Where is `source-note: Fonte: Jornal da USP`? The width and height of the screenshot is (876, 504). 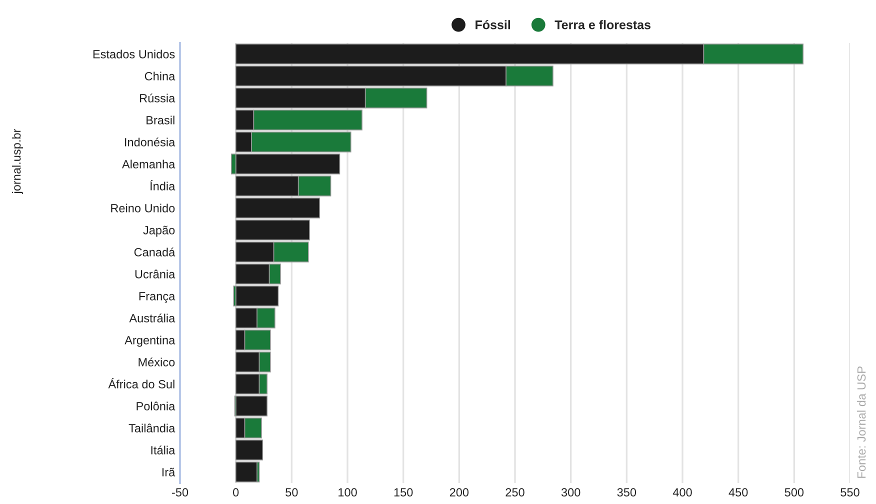 source-note: Fonte: Jornal da USP is located at coordinates (861, 422).